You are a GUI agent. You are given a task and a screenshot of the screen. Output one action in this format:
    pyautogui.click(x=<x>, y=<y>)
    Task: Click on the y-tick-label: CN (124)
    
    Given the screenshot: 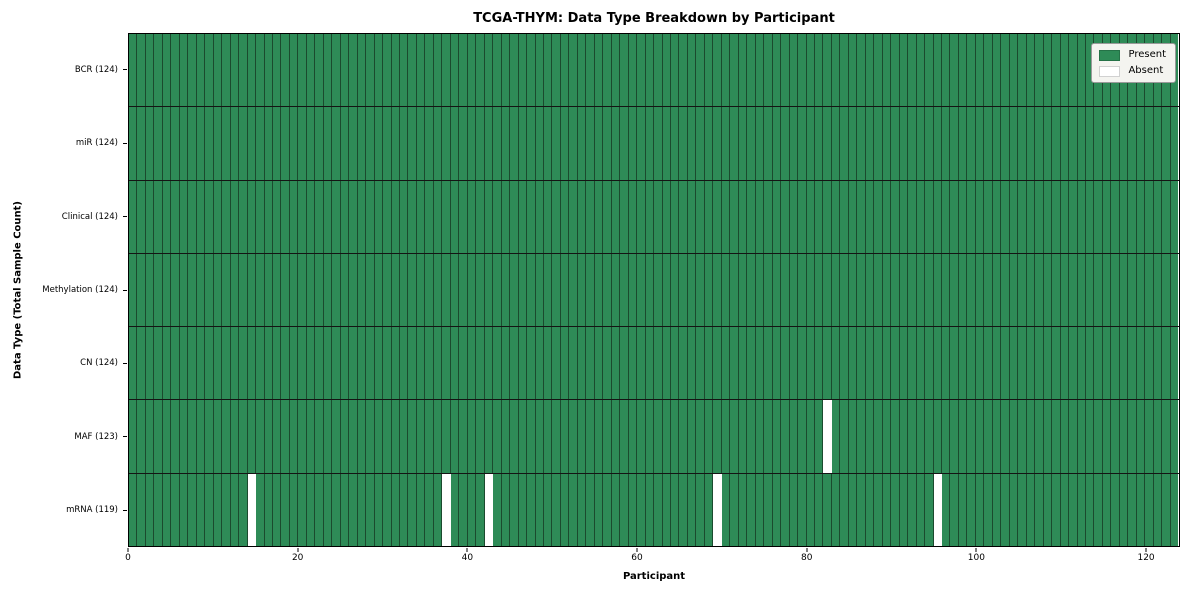 What is the action you would take?
    pyautogui.click(x=99, y=363)
    